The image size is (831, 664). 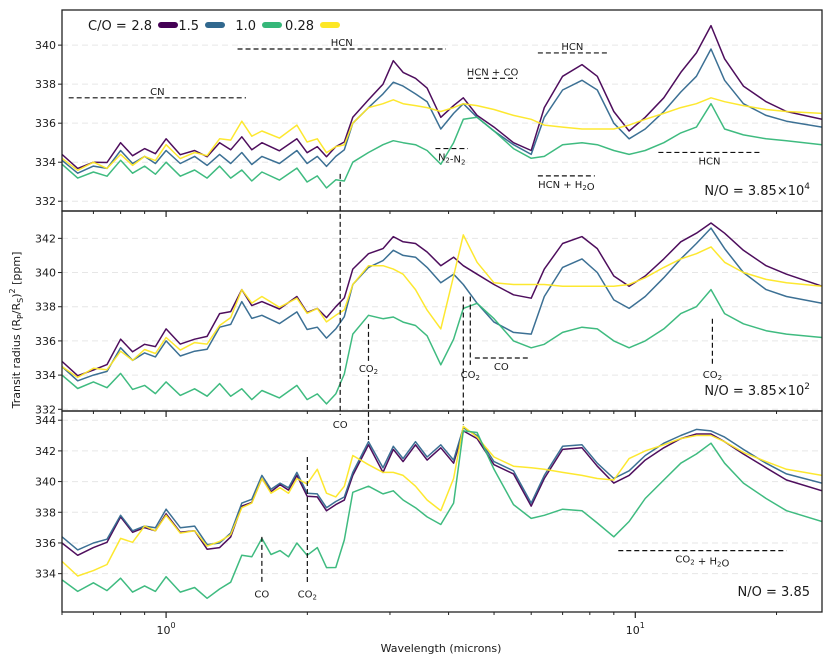 I want to click on annotation-label: HCN + H2O, so click(x=566, y=186).